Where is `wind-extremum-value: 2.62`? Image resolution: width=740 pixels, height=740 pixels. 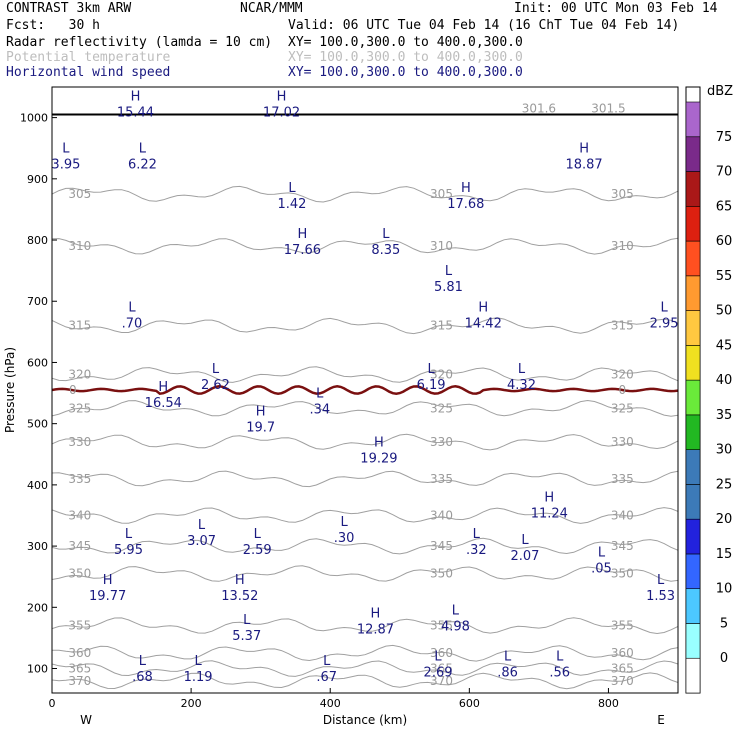 wind-extremum-value: 2.62 is located at coordinates (215, 385).